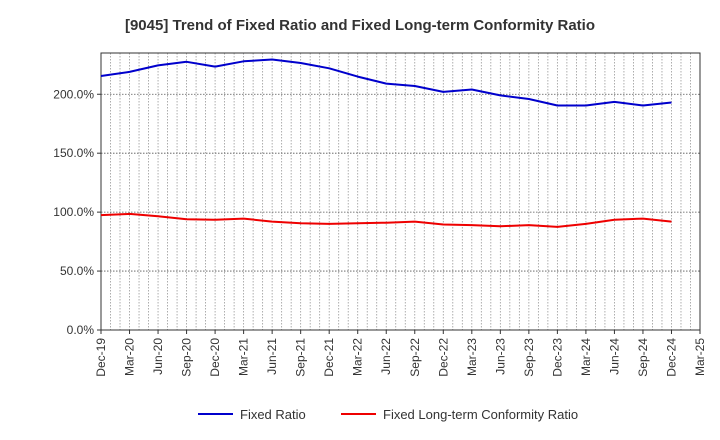 The width and height of the screenshot is (720, 440). Describe the element at coordinates (101, 357) in the screenshot. I see `x-tick-label: Dec-19` at that location.